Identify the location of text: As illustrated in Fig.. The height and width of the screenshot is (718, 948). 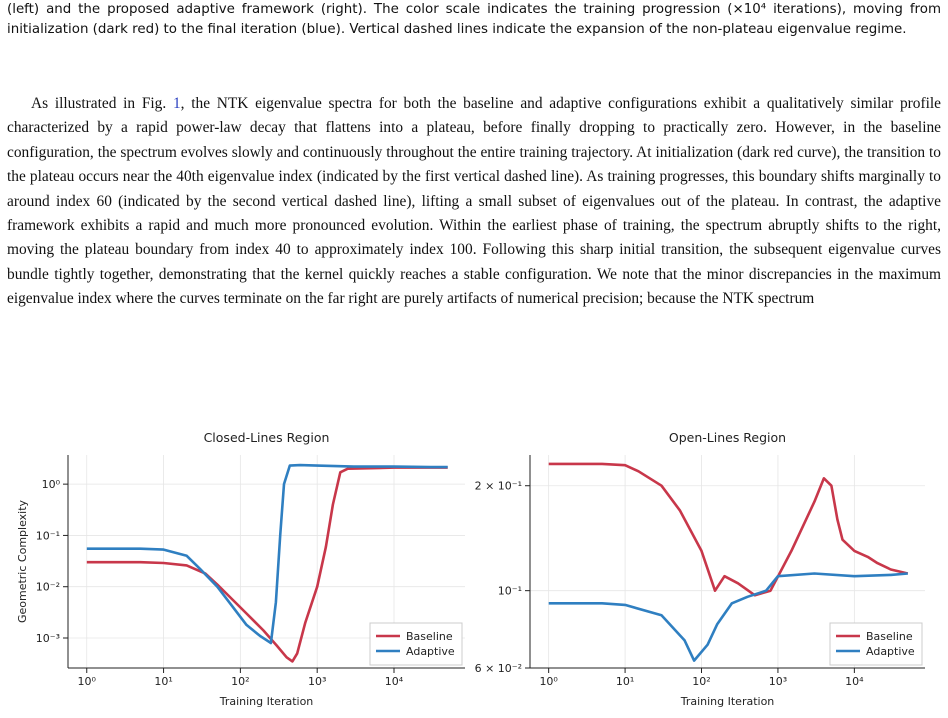
(102, 103).